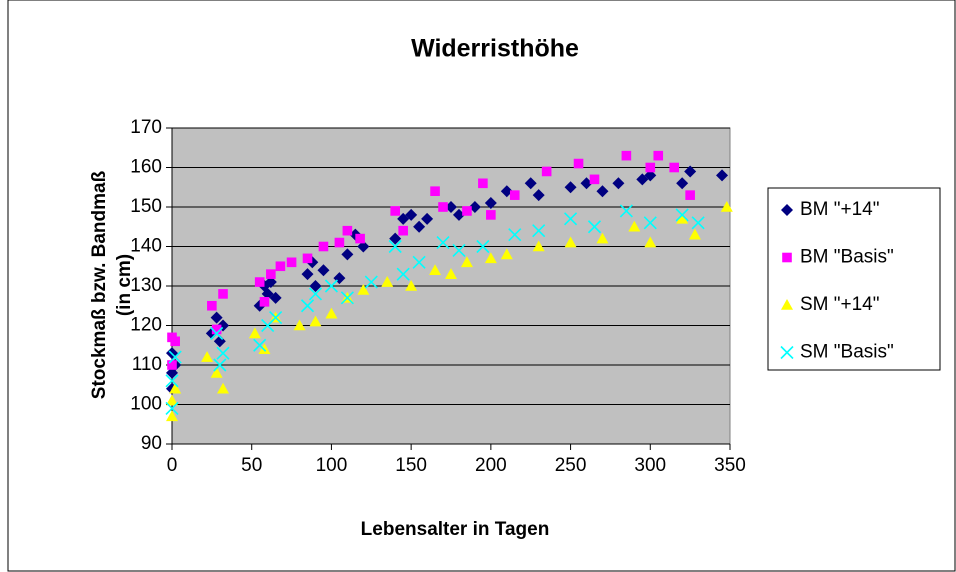 This screenshot has height=572, width=956. Describe the element at coordinates (840, 304) in the screenshot. I see `legend-label: SM "+14"` at that location.